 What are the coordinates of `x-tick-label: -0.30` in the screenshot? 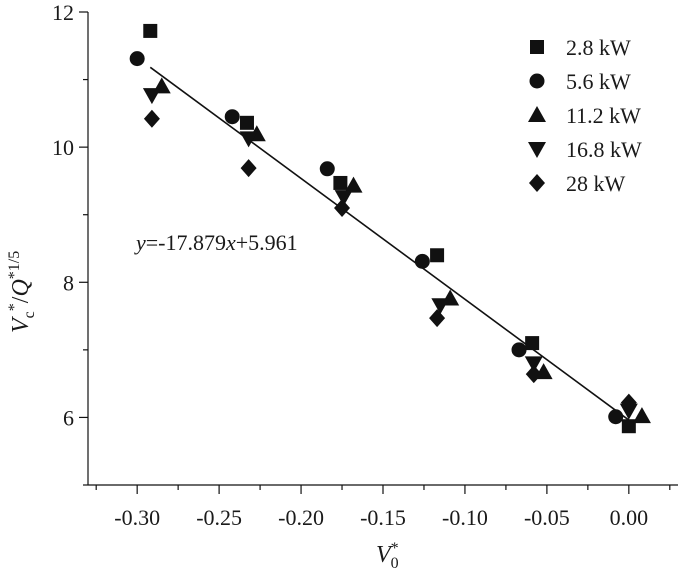 It's located at (137, 517).